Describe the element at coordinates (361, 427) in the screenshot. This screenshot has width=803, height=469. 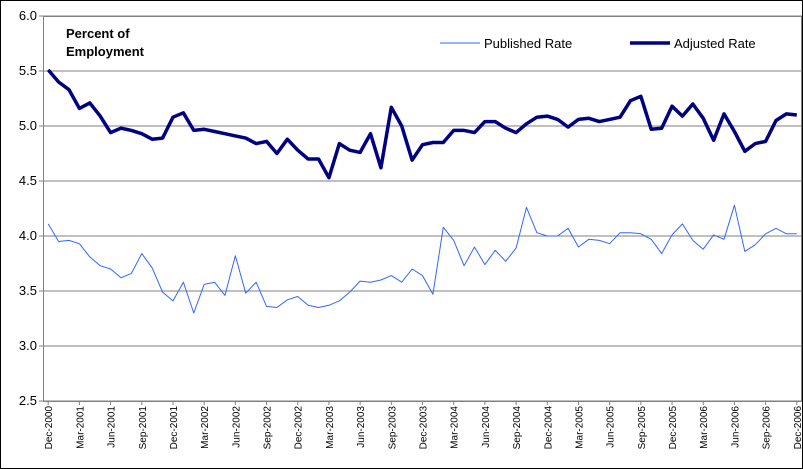
I see `x-tick-label: Jun-2003` at that location.